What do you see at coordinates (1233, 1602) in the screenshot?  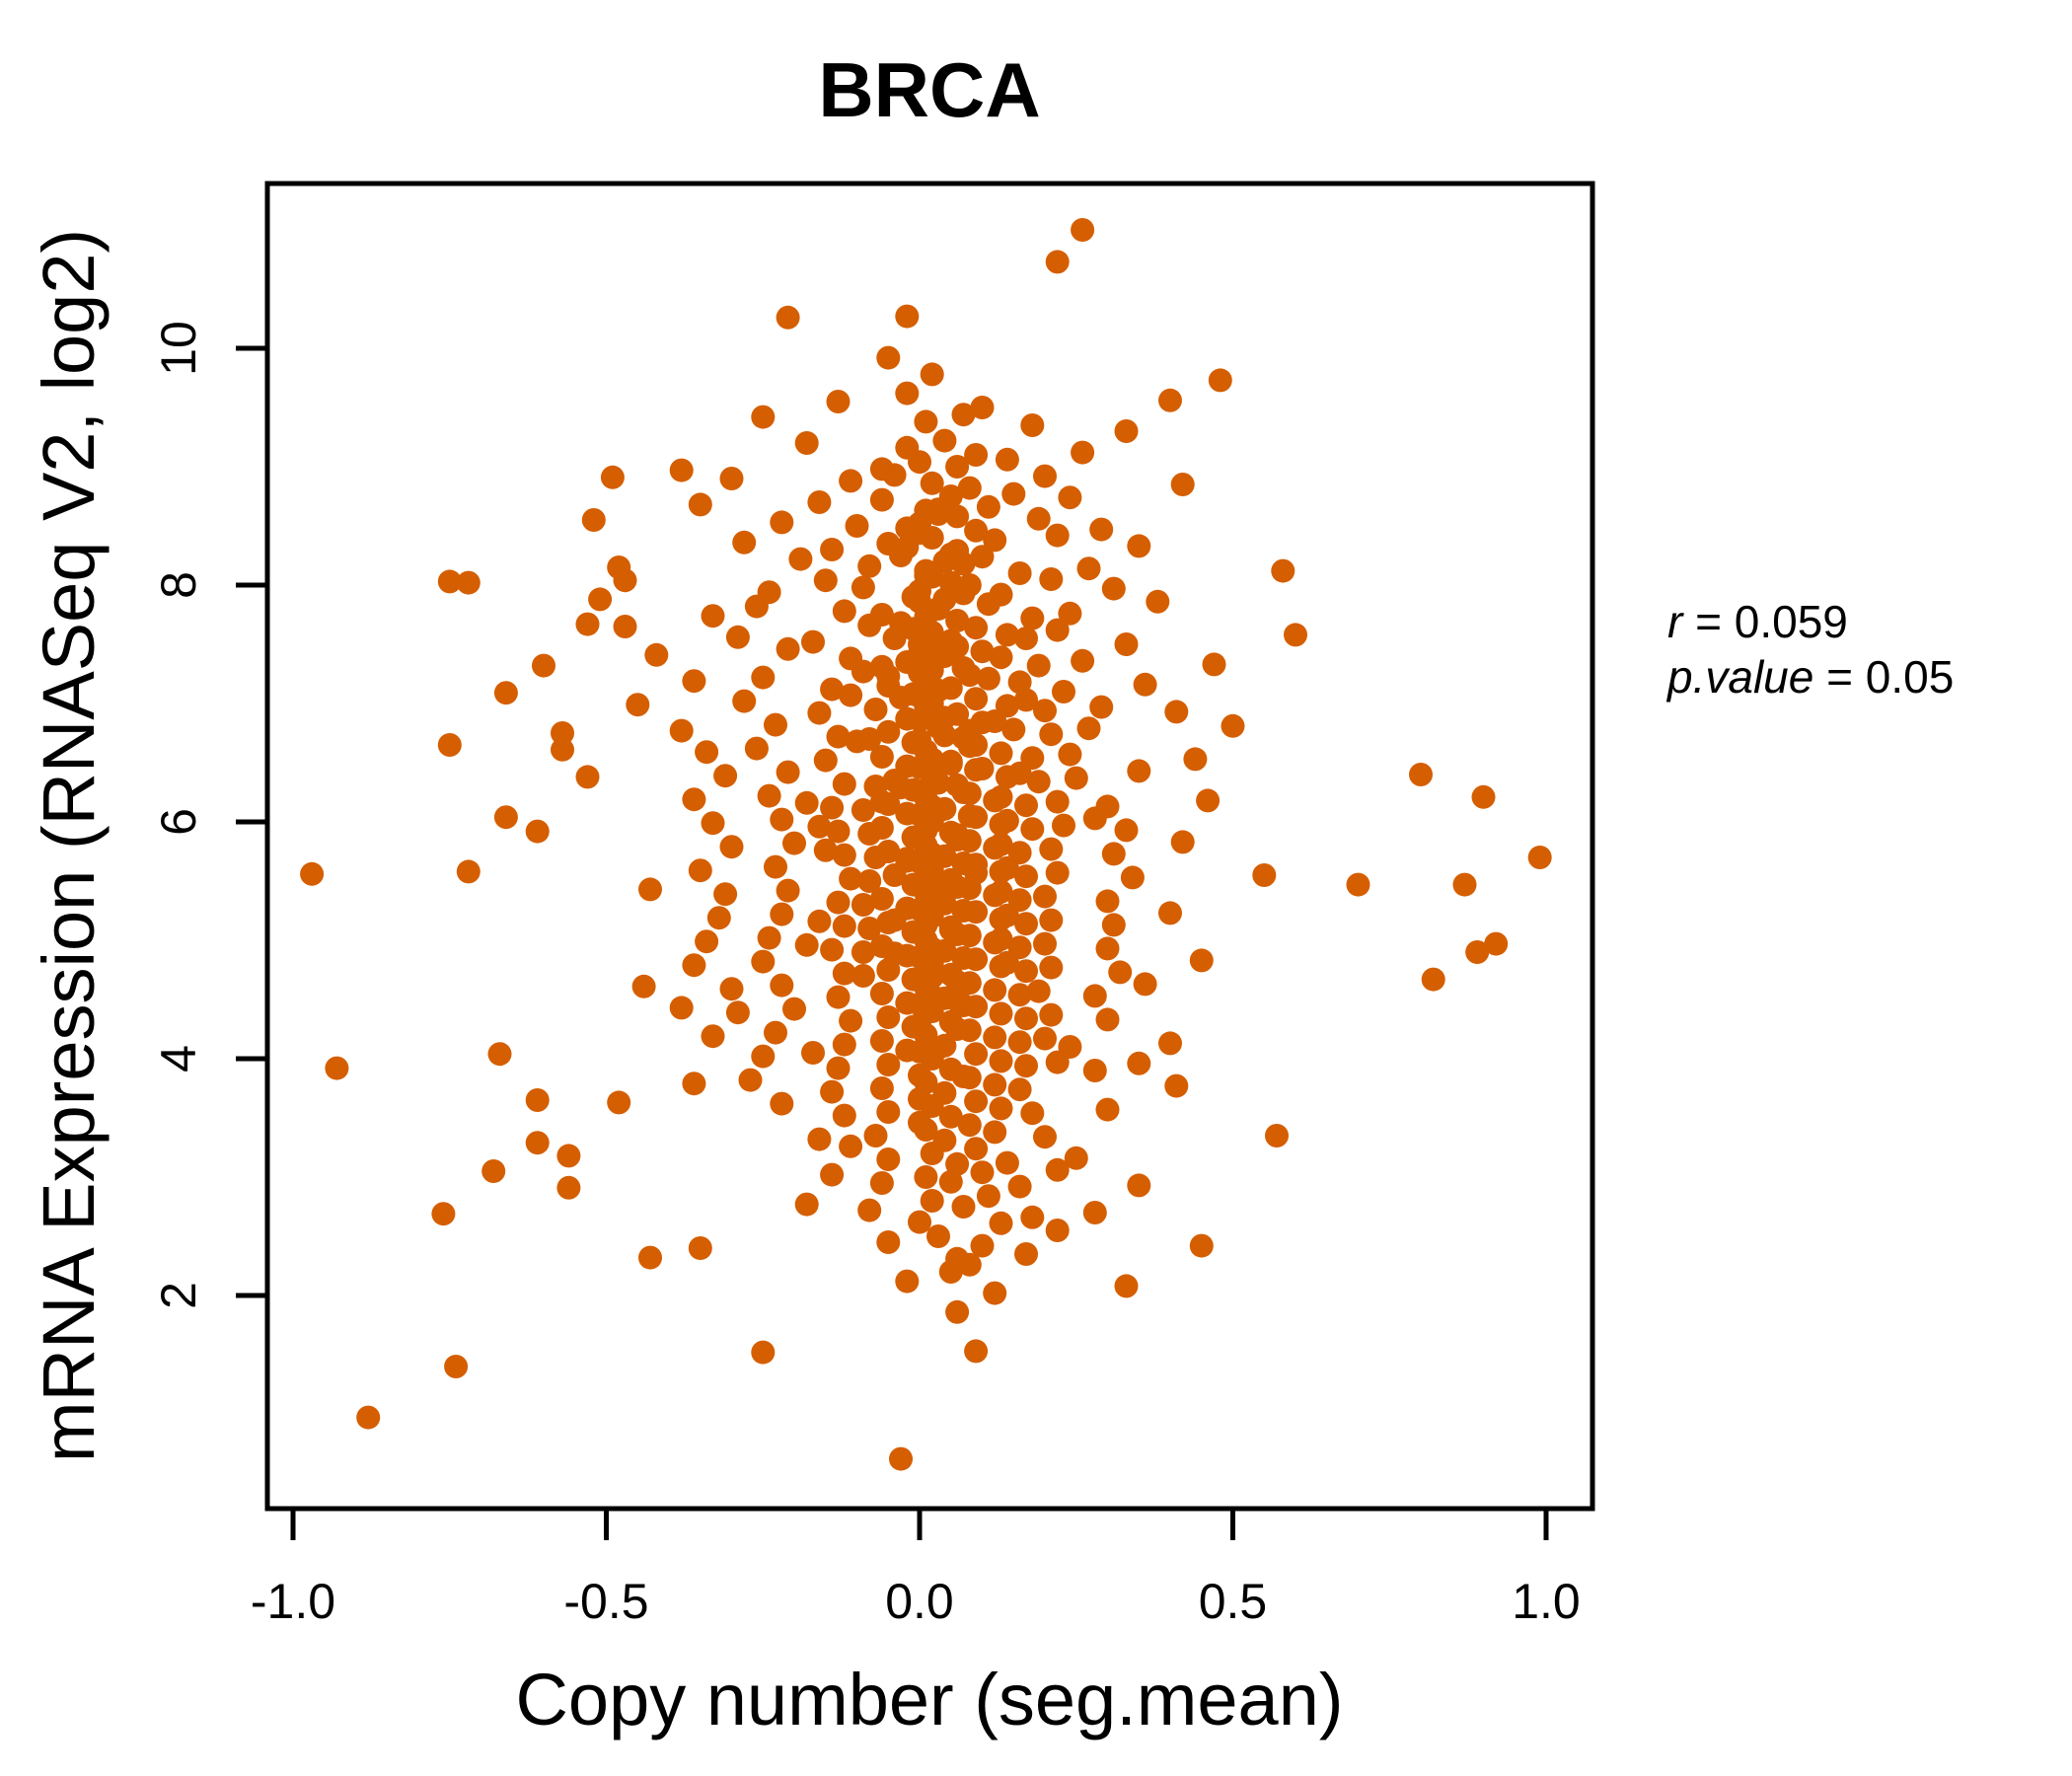 I see `x-tick-label: 0.5` at bounding box center [1233, 1602].